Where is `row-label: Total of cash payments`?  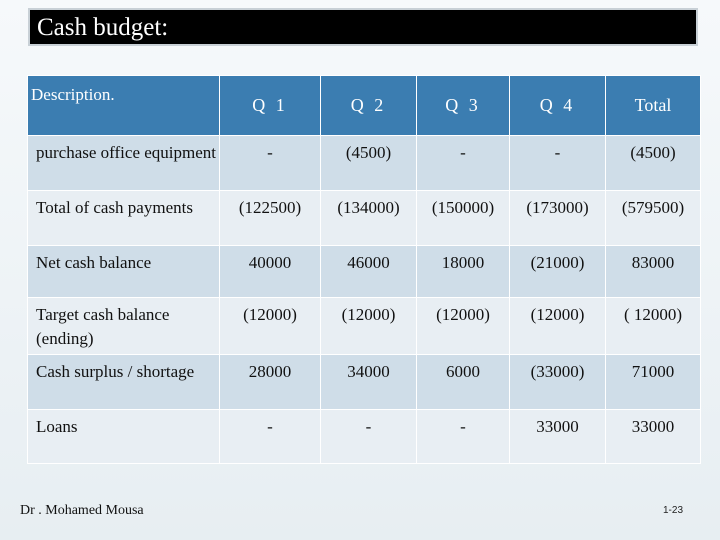
row-label: Total of cash payments is located at coordinates (123, 218).